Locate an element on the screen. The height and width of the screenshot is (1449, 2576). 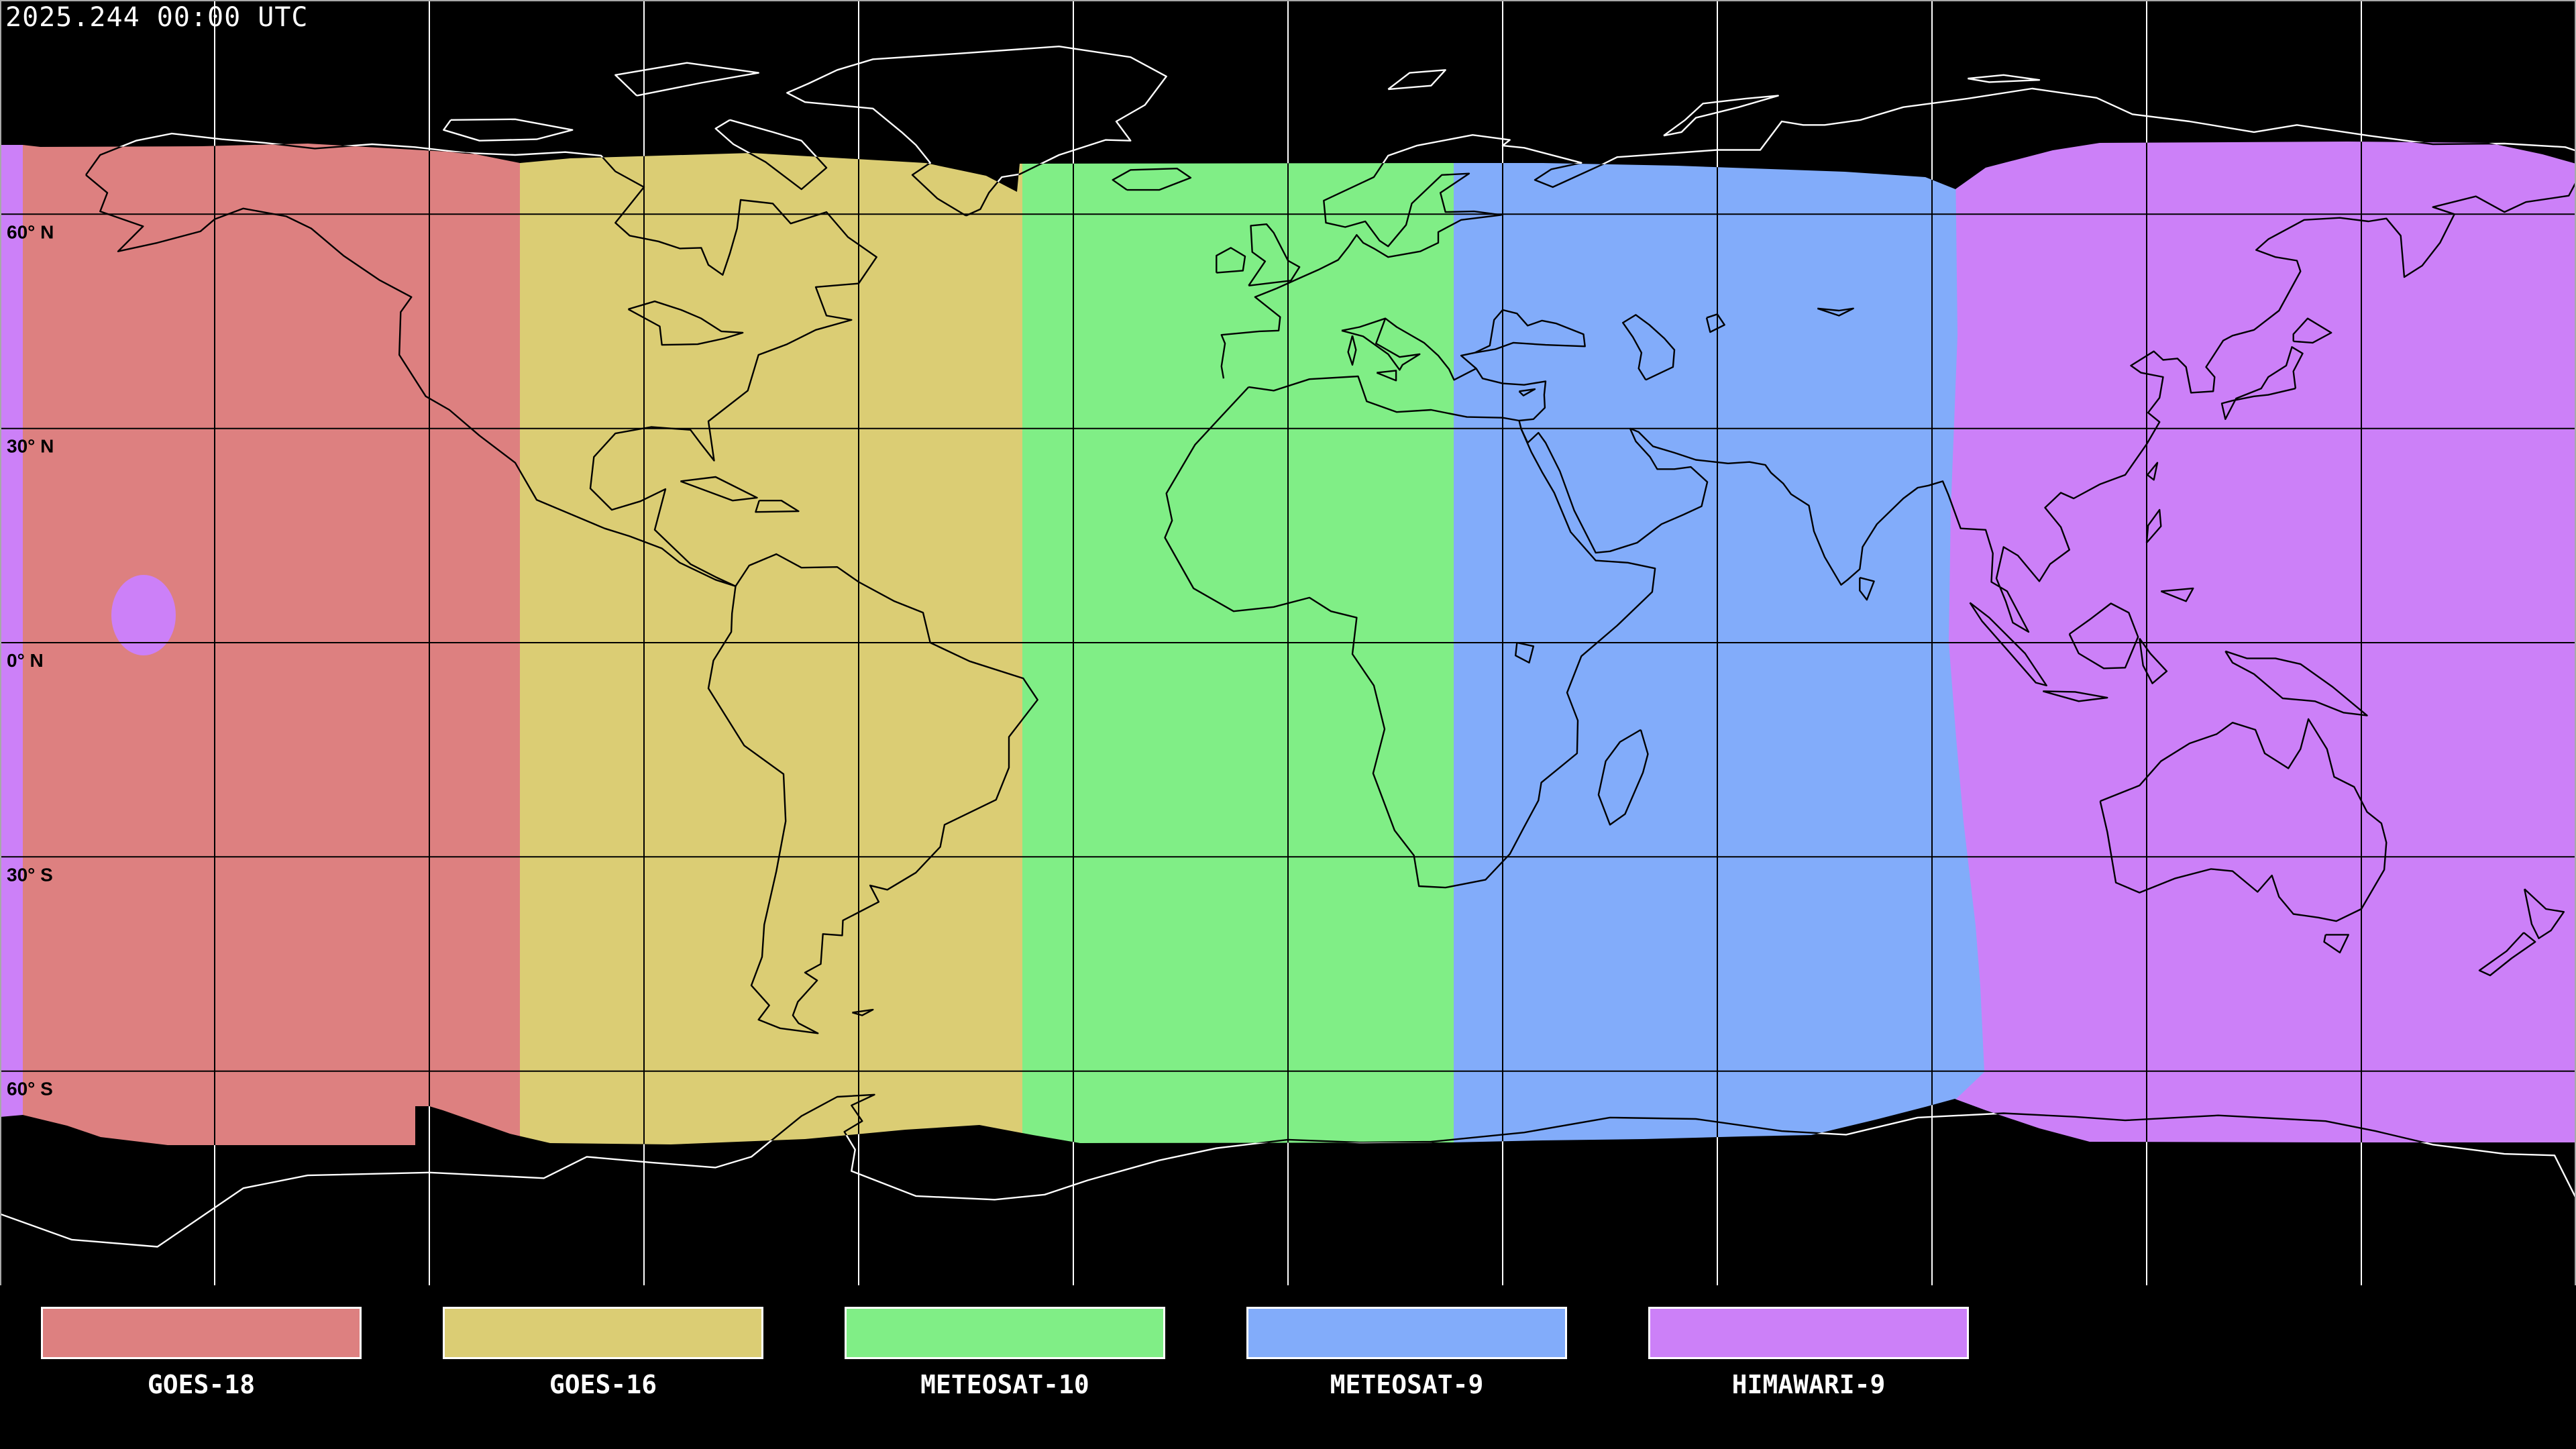
legend-label: METEOSAT-10 is located at coordinates (1004, 1384).